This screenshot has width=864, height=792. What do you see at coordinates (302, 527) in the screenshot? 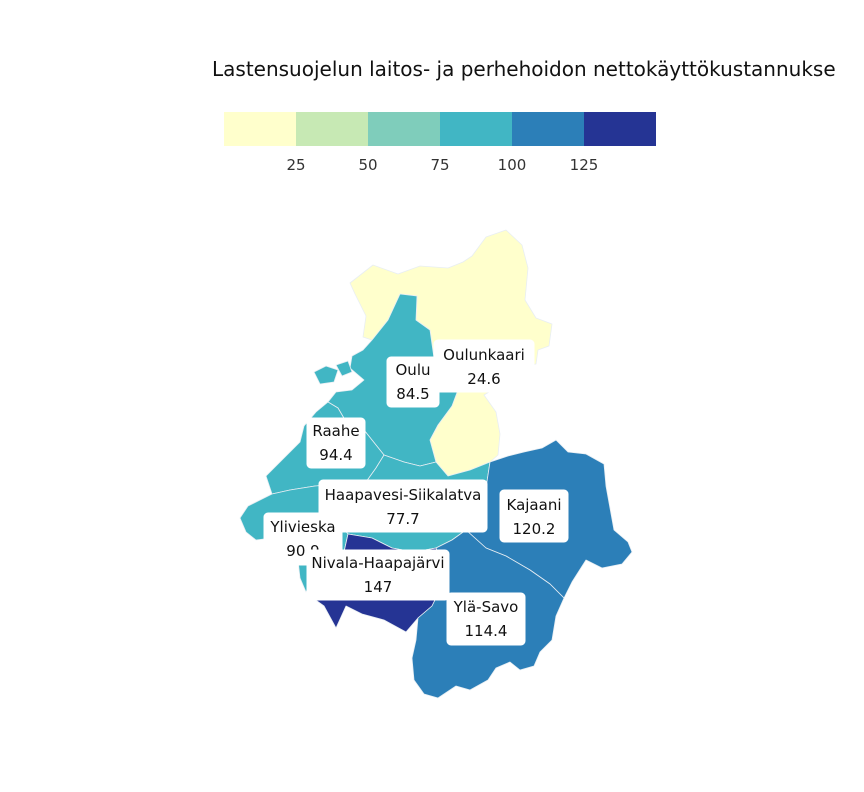
I see `label-name: Ylivieska` at bounding box center [302, 527].